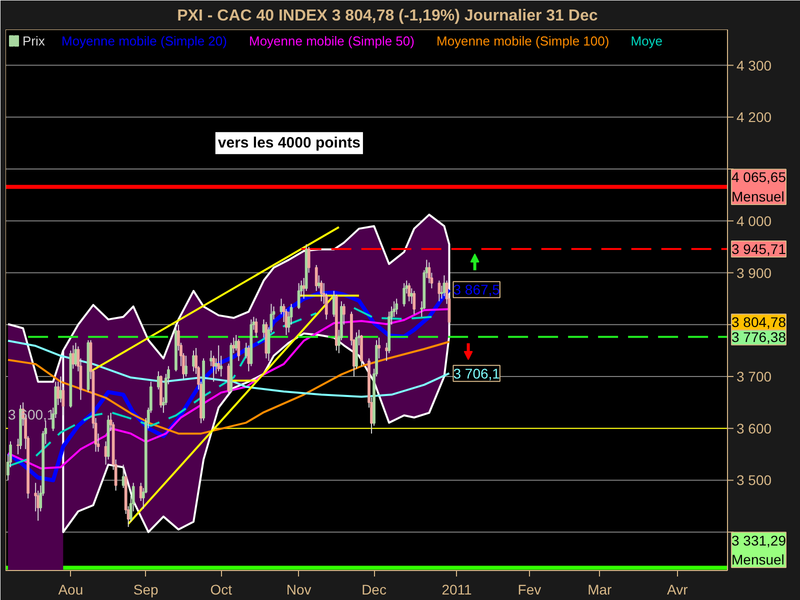  What do you see at coordinates (146, 590) in the screenshot?
I see `x-tick-label: Sep` at bounding box center [146, 590].